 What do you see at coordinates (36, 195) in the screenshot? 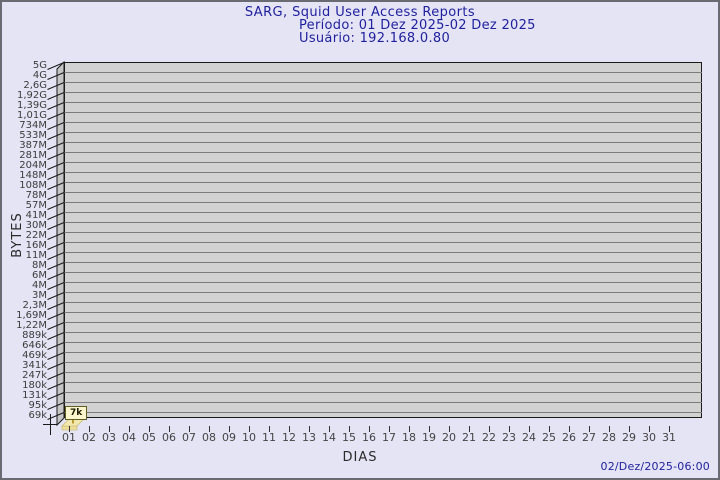
I see `y-axis-tick-label: 78M` at bounding box center [36, 195].